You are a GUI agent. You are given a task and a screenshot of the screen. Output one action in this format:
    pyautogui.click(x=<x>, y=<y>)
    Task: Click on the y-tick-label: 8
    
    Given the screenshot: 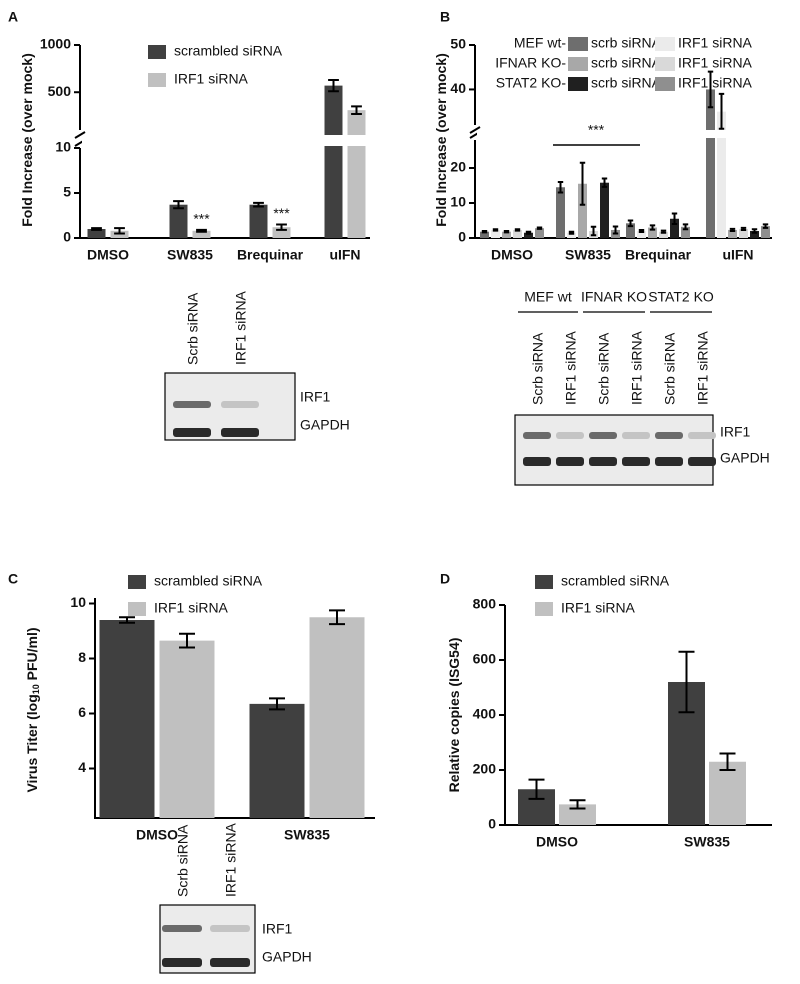 What is the action you would take?
    pyautogui.click(x=82, y=657)
    